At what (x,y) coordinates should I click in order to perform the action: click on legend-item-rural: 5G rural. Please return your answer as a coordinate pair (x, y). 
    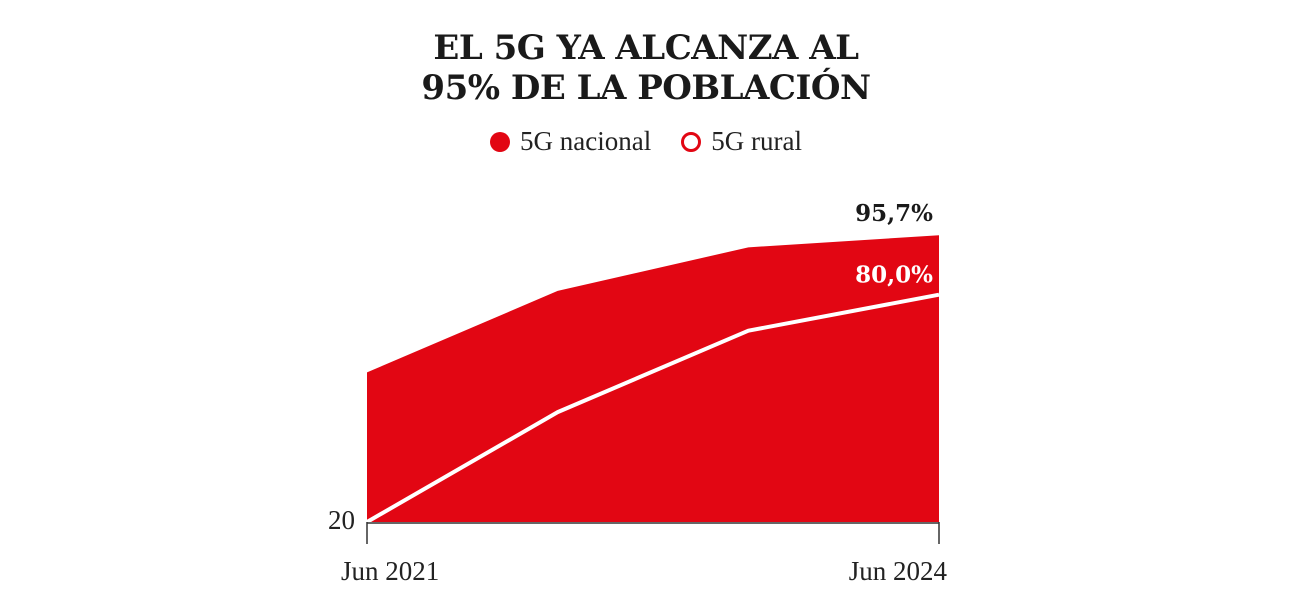
    Looking at the image, I should click on (741, 141).